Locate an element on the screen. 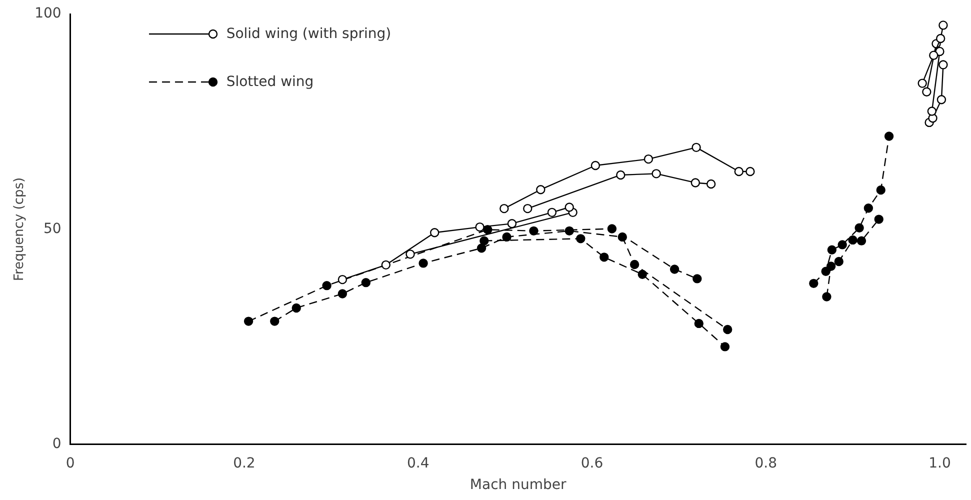 This screenshot has width=971, height=500. y-axis-title: Frequency (cps) is located at coordinates (20, 229).